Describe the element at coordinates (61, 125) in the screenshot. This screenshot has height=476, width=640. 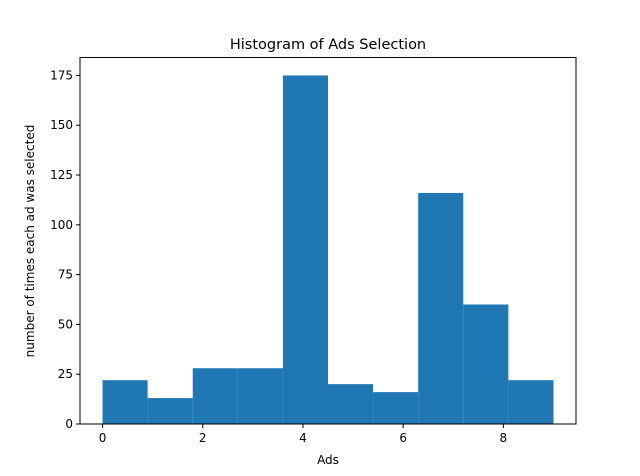
I see `y-tick-label: 150` at that location.